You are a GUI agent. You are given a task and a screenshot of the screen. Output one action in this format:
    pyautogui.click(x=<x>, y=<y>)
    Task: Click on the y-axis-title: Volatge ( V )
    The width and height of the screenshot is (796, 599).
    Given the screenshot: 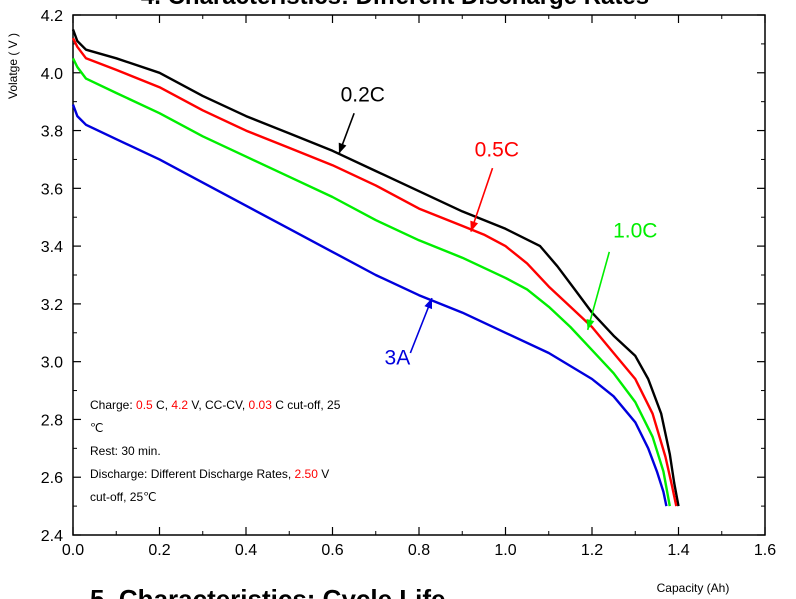 What is the action you would take?
    pyautogui.click(x=13, y=66)
    